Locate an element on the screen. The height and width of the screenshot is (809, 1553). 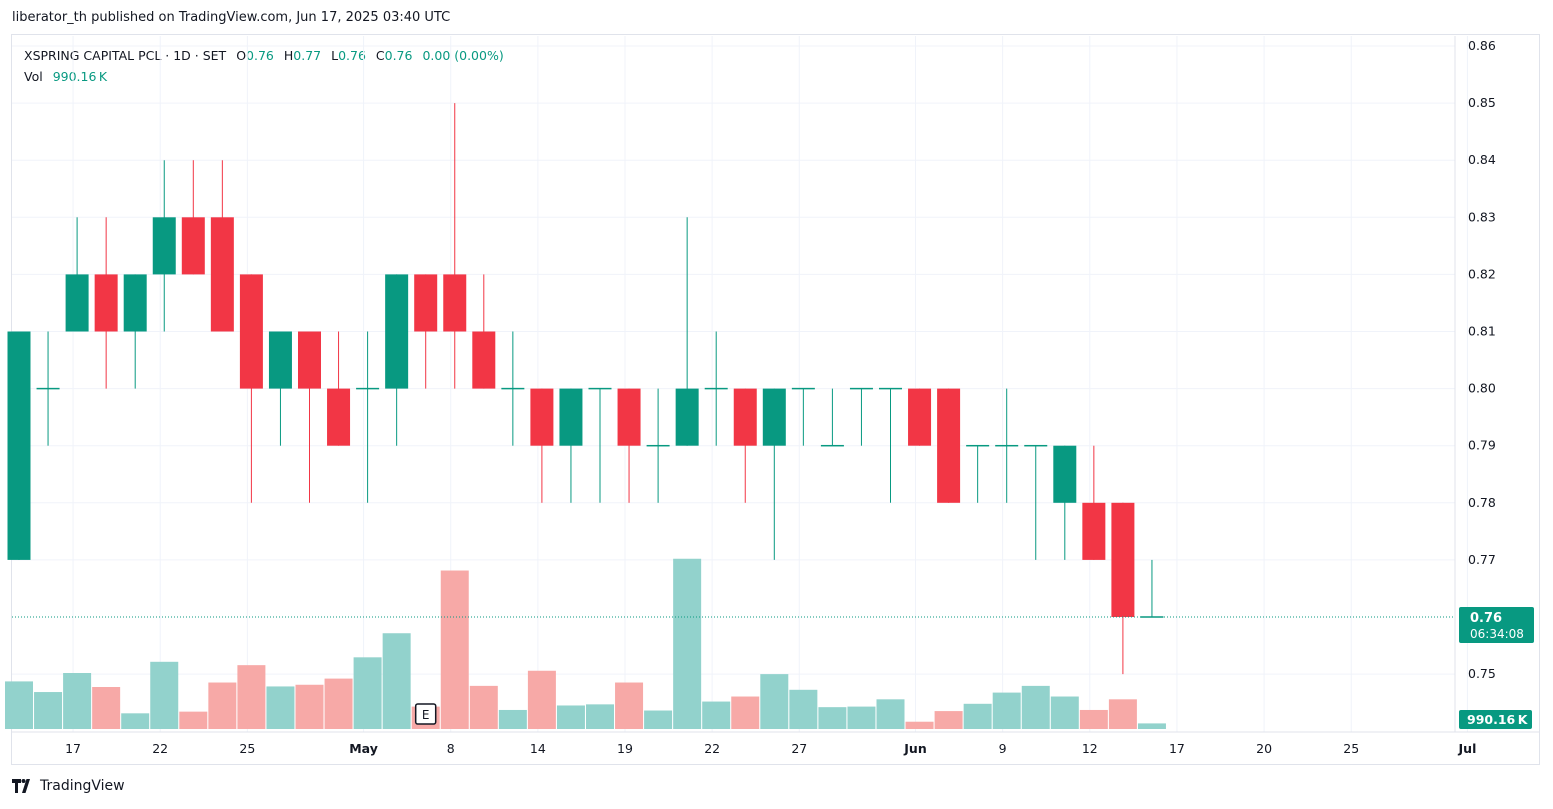
open-label: O is located at coordinates (241, 55).